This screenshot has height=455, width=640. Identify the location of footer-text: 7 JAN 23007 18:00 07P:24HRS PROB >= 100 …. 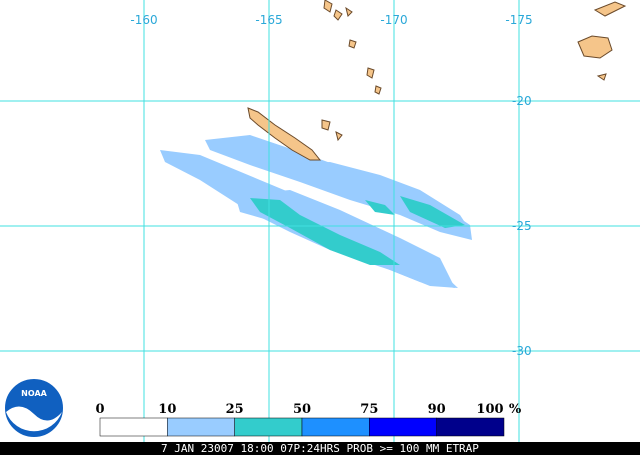
(320, 448).